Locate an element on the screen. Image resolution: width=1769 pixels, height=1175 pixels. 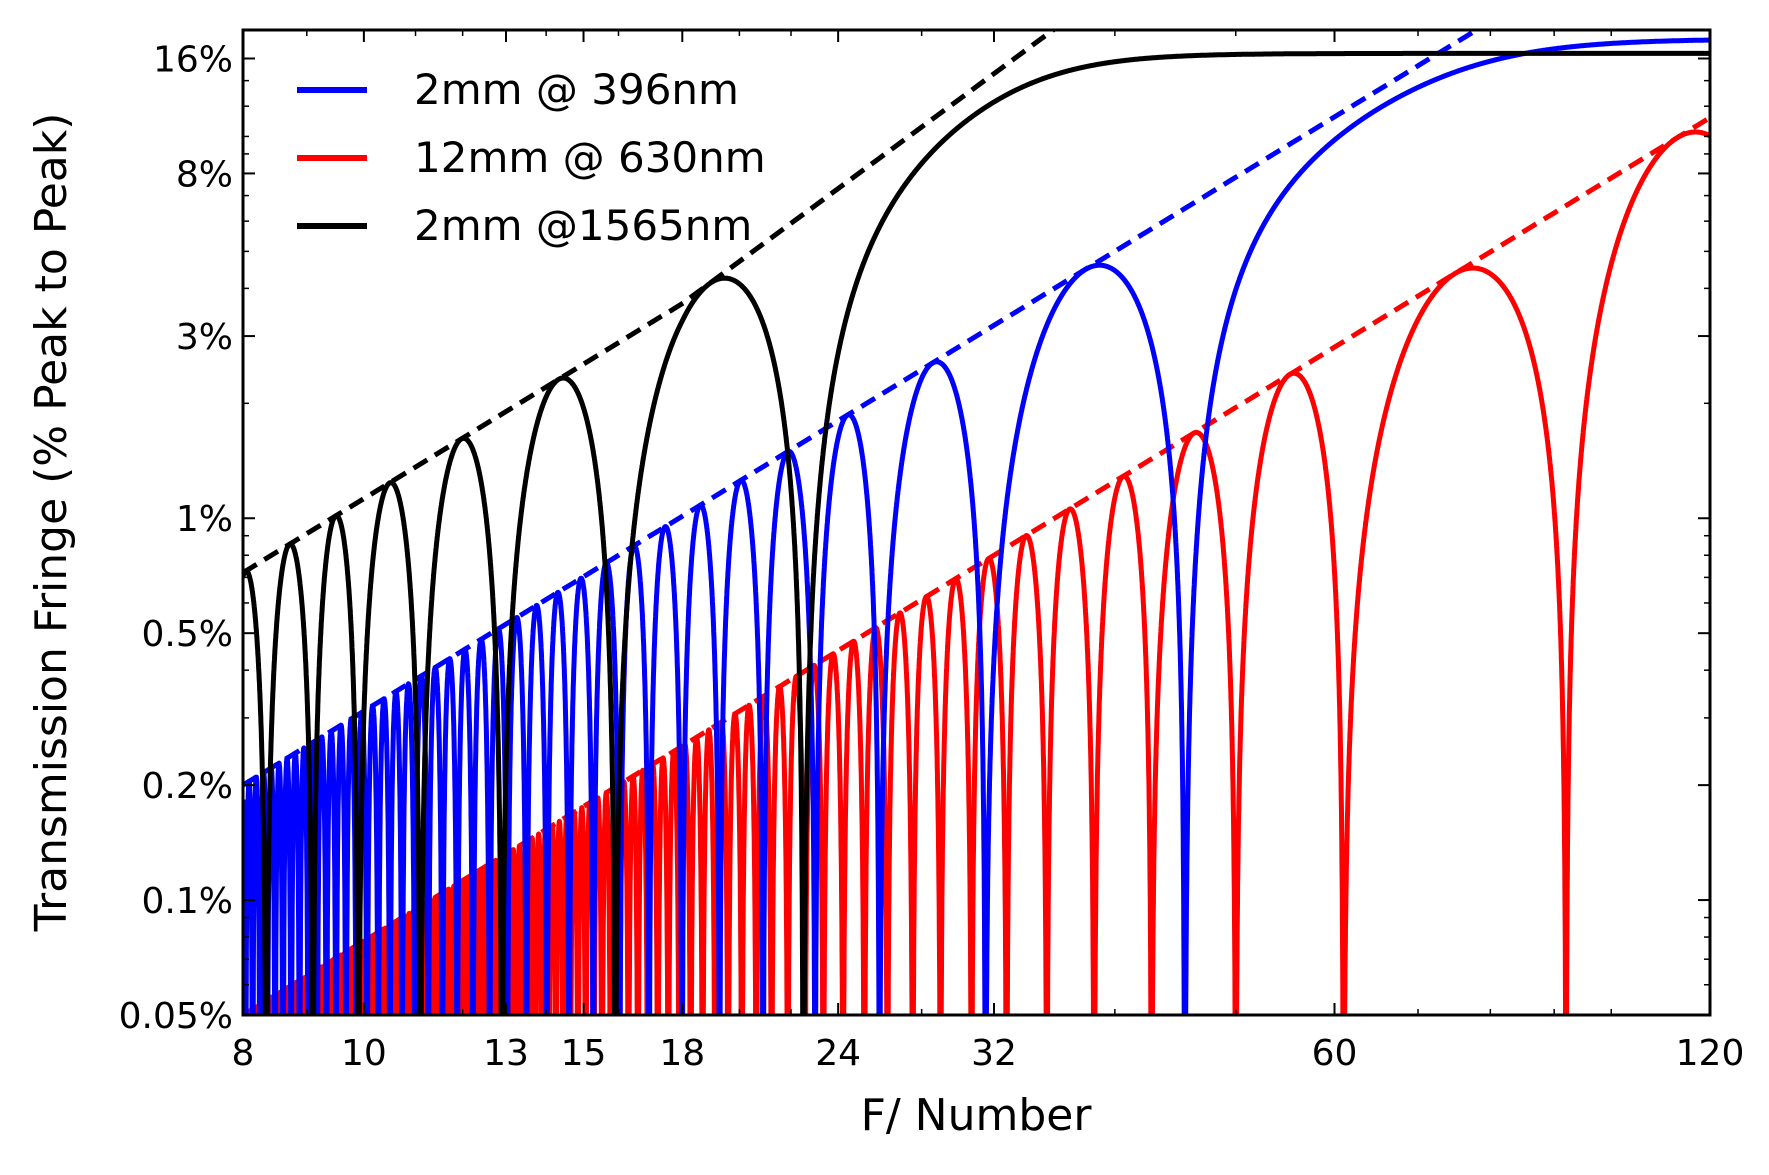
x-tick-label: 32 is located at coordinates (994, 1053).